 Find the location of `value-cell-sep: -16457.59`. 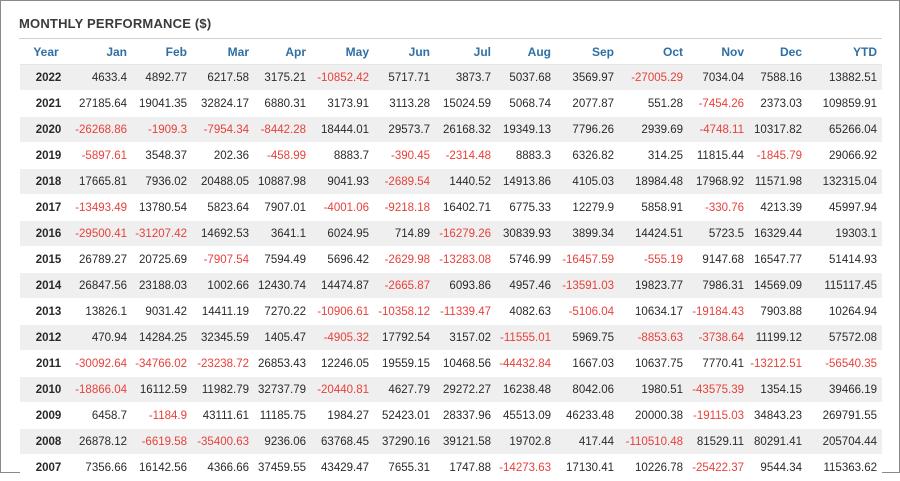

value-cell-sep: -16457.59 is located at coordinates (587, 259).